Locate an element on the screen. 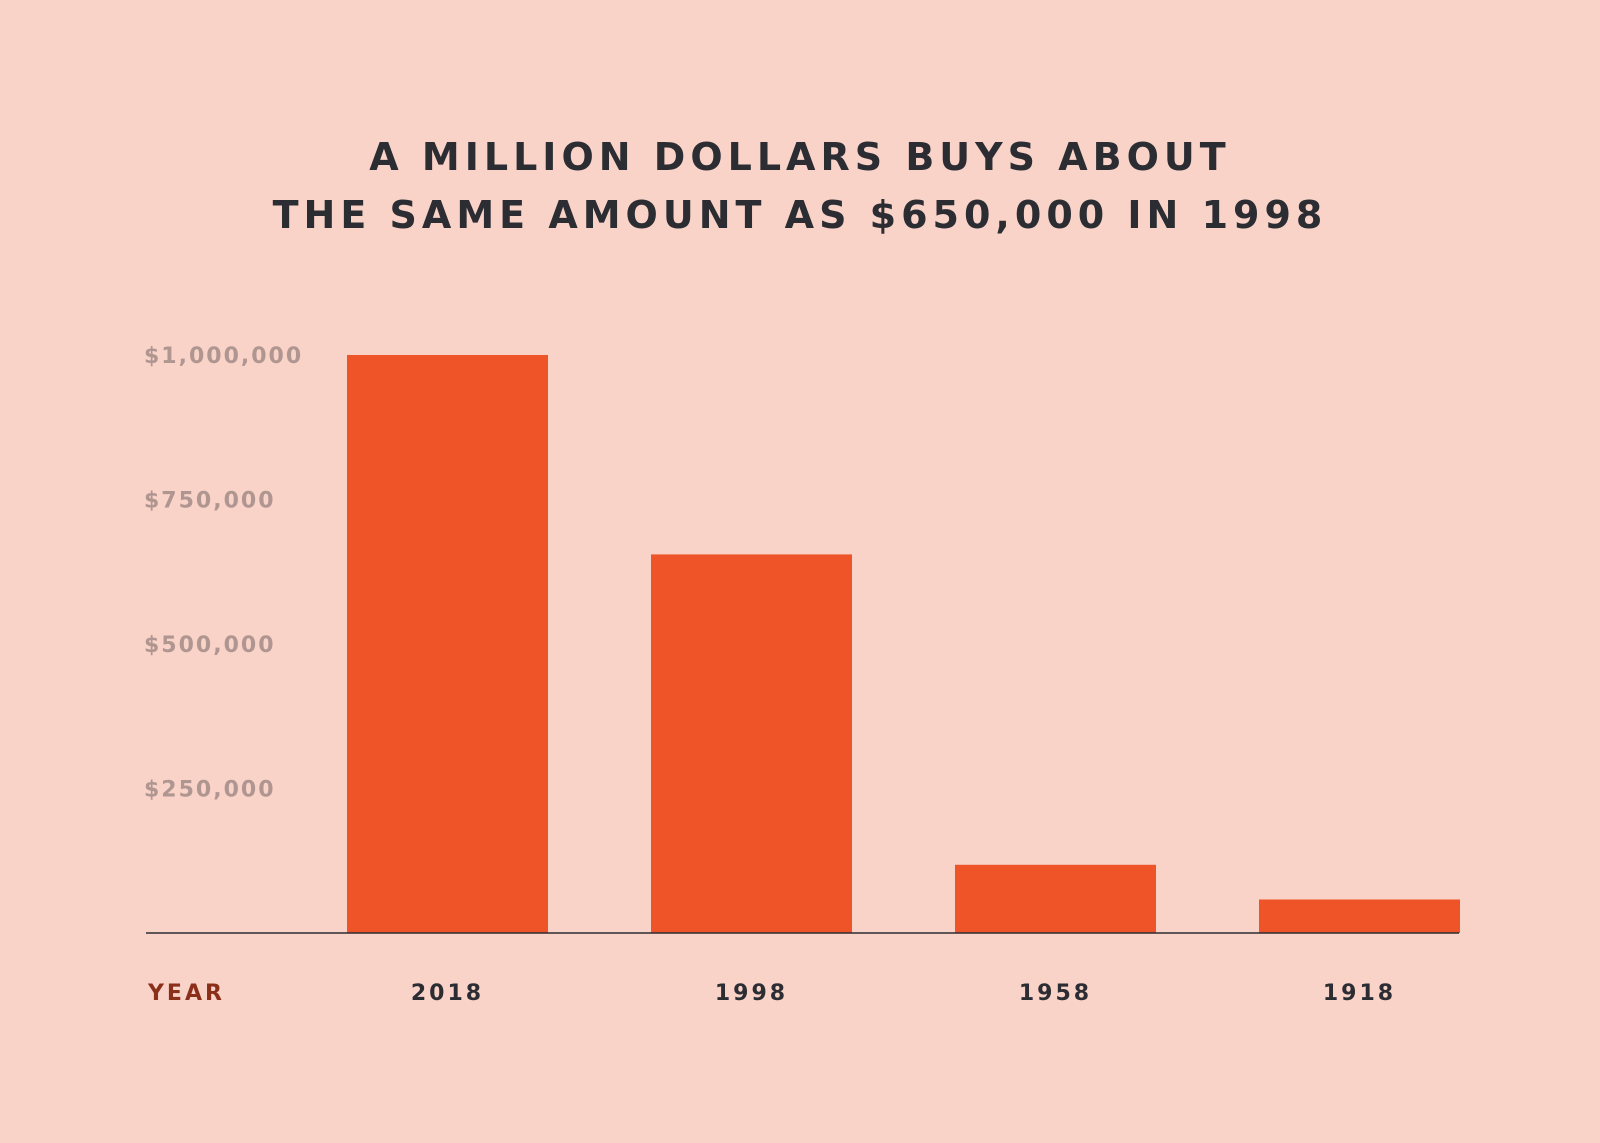 The image size is (1600, 1143). bar-1918 is located at coordinates (1359, 916).